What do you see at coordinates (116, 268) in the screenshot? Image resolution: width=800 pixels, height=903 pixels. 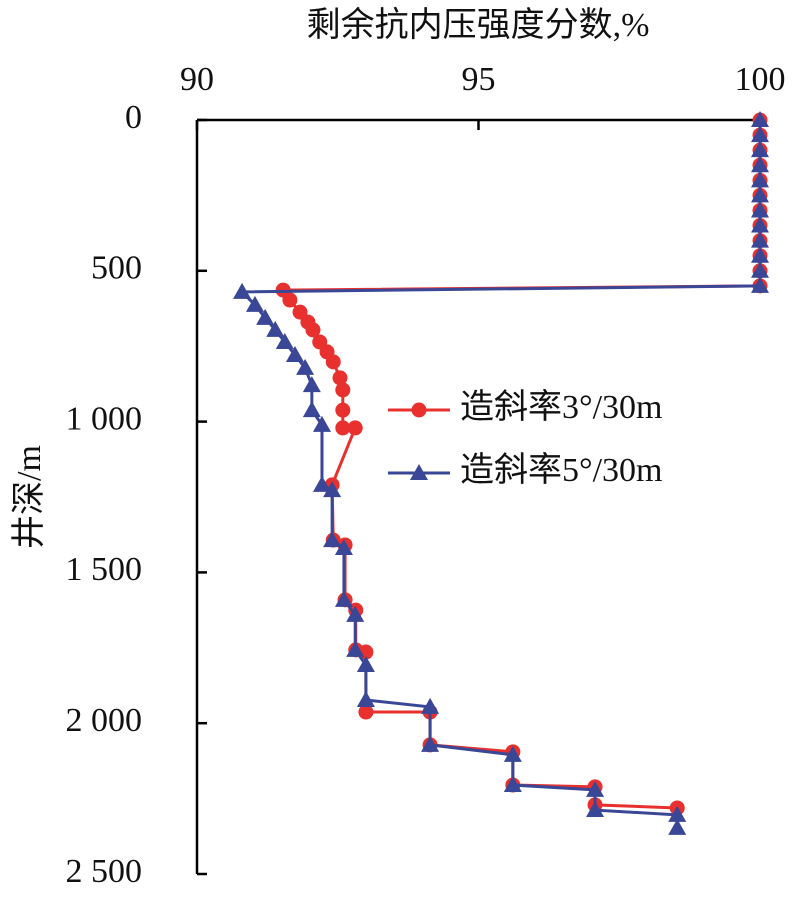 I see `y-tick-label: 500` at bounding box center [116, 268].